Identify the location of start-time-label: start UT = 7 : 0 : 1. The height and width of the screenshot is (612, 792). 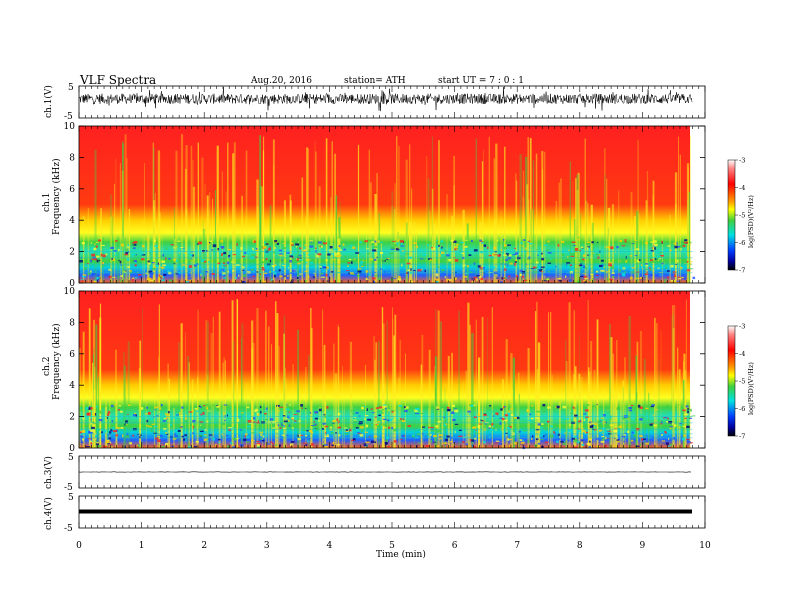
(481, 81).